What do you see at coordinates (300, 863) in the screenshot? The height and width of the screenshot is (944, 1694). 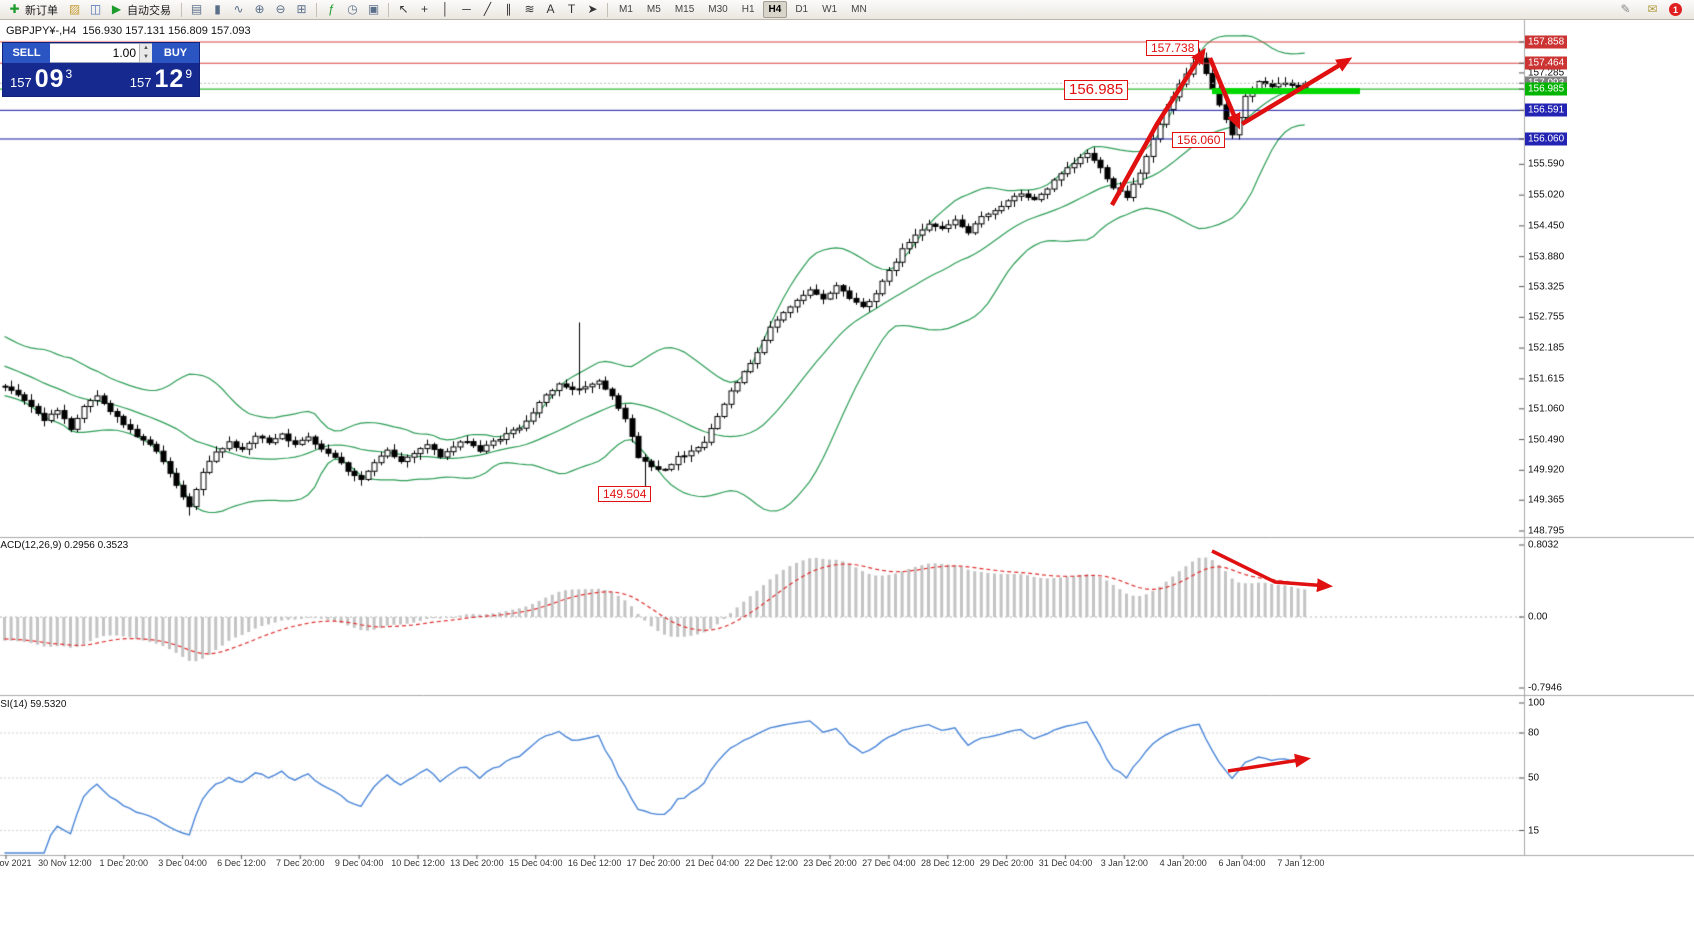 I see `time-axis-label: 7 Dec 20:00` at bounding box center [300, 863].